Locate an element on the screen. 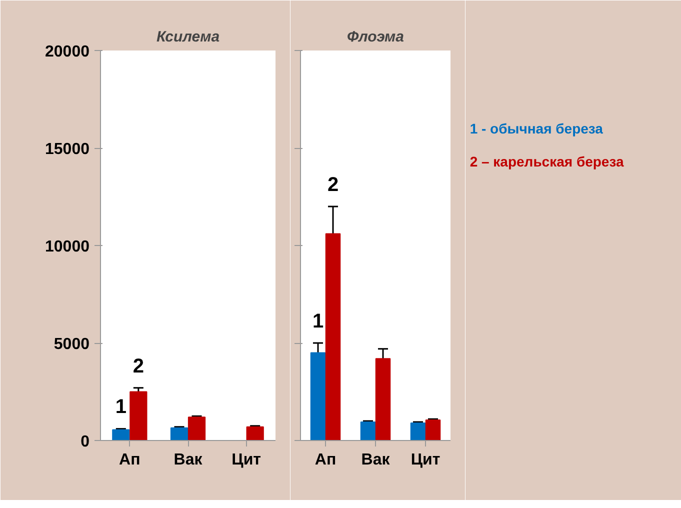 The height and width of the screenshot is (508, 681). y-tick-label: 5000 is located at coordinates (72, 344).